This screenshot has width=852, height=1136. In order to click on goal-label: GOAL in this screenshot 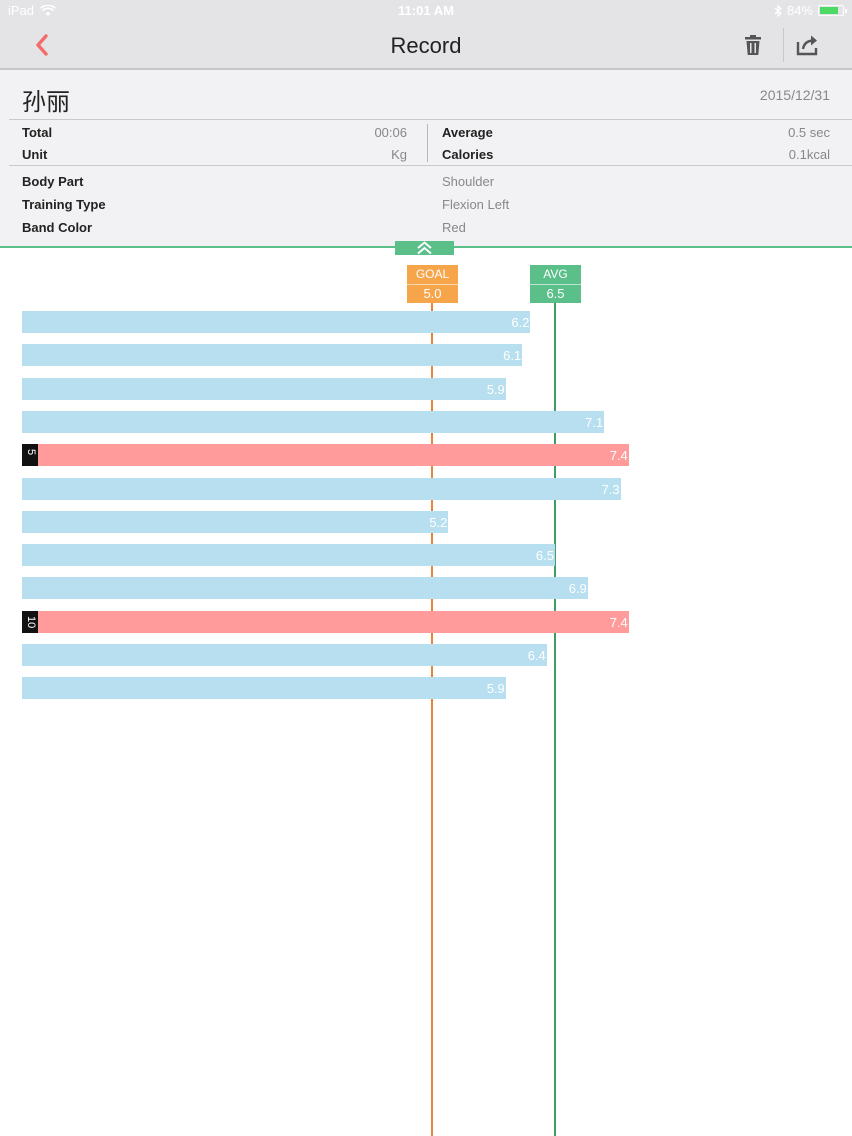, I will do `click(432, 274)`.